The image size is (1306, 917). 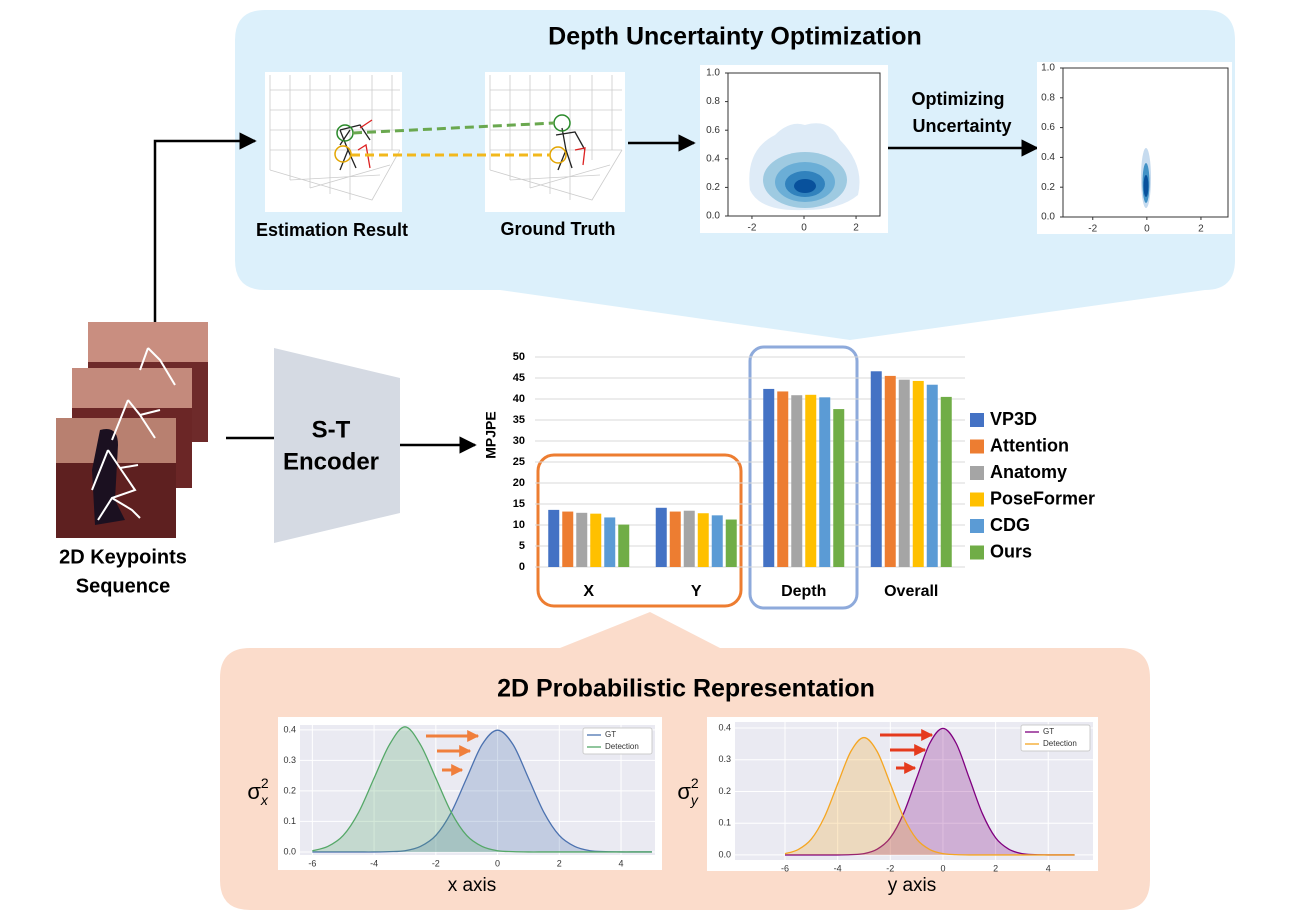 What do you see at coordinates (264, 800) in the screenshot?
I see `y-axis-label: x` at bounding box center [264, 800].